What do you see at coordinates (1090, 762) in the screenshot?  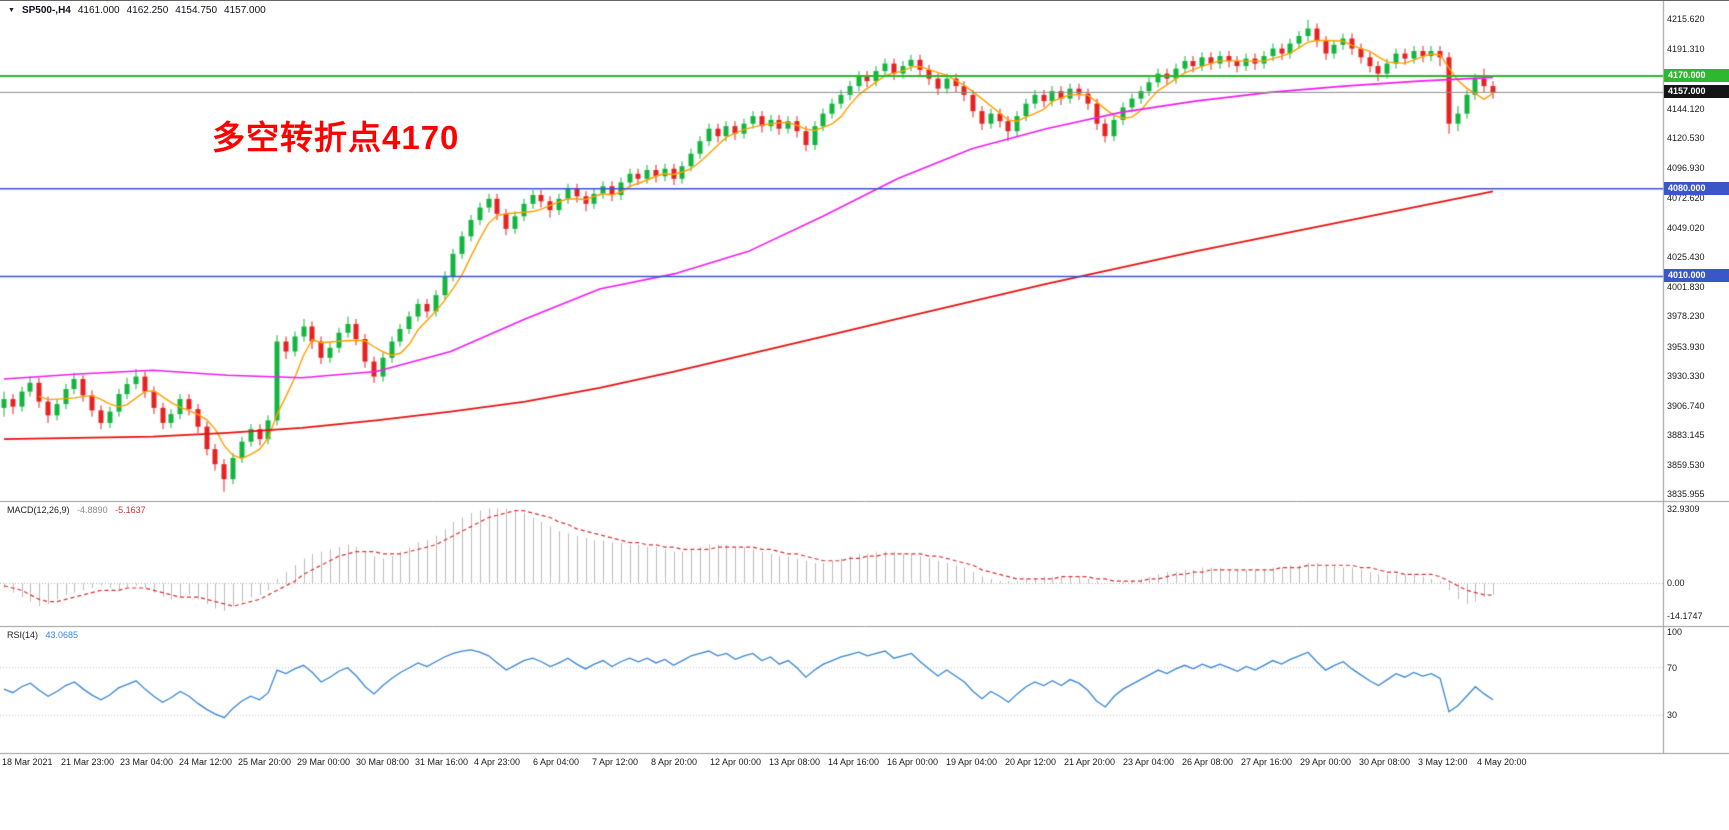 I see `time-axis-label: 21 Apr 20:00` at bounding box center [1090, 762].